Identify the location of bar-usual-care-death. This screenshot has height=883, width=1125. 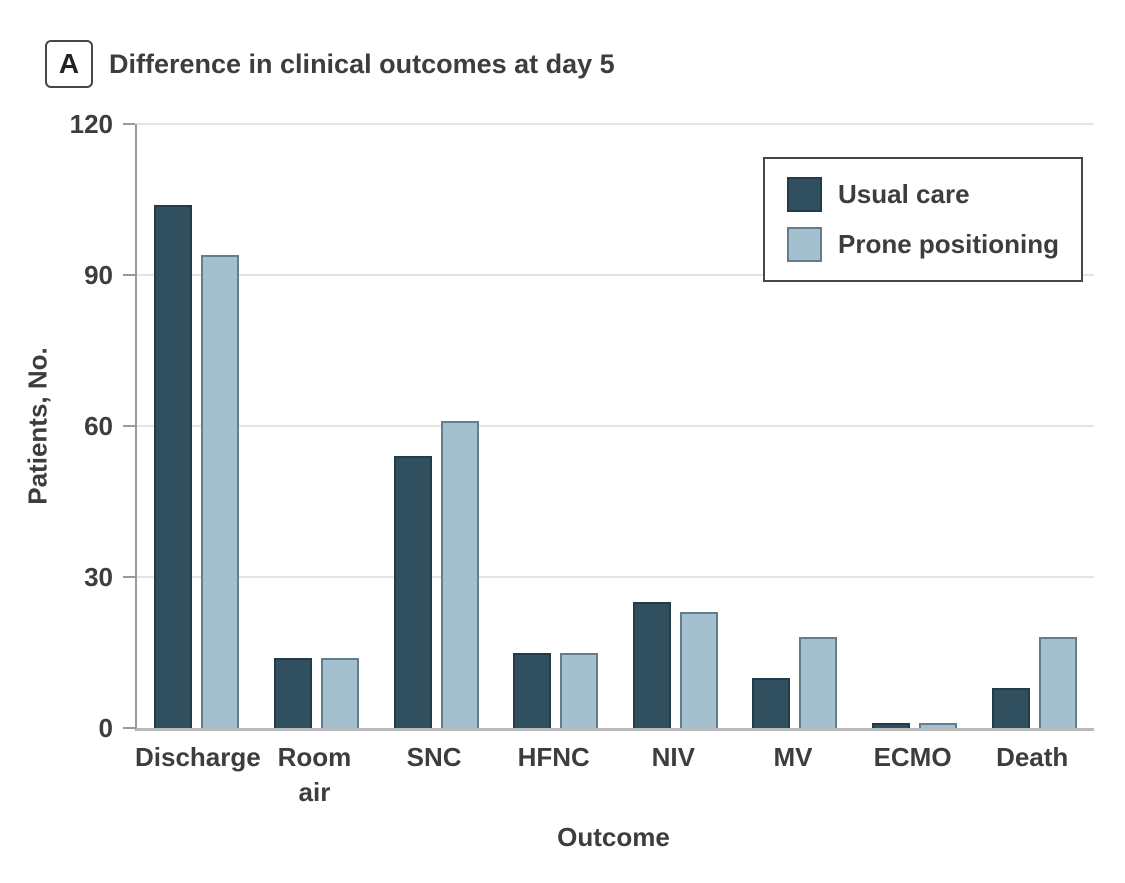
(1010, 707).